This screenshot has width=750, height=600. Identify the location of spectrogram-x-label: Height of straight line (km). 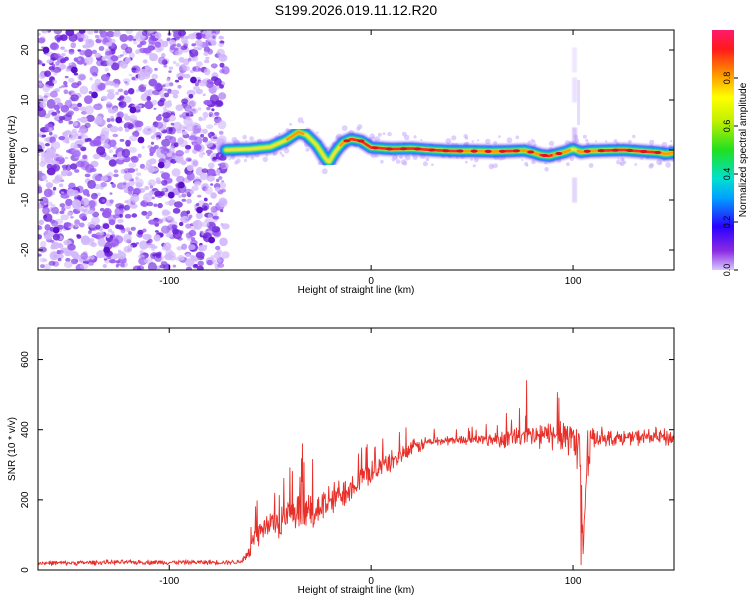
(356, 290).